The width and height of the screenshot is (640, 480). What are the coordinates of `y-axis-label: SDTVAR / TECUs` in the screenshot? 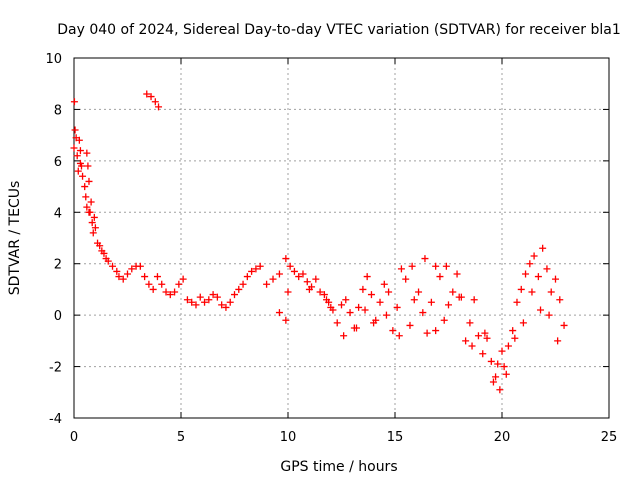 It's located at (15, 238).